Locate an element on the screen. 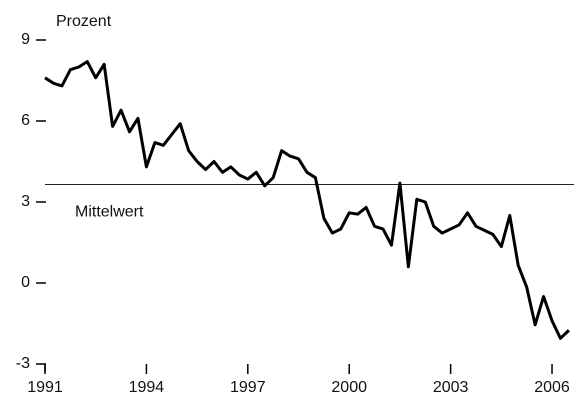 Image resolution: width=574 pixels, height=400 pixels. y-tick-label: -3 is located at coordinates (23, 363).